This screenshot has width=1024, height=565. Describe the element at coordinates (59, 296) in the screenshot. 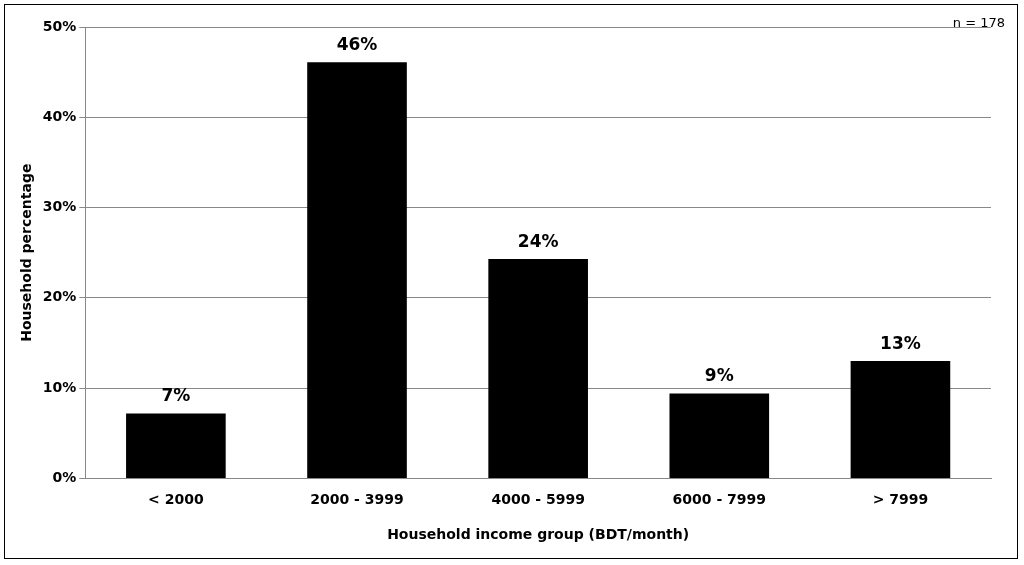

I see `y-tick-label: 20%` at that location.